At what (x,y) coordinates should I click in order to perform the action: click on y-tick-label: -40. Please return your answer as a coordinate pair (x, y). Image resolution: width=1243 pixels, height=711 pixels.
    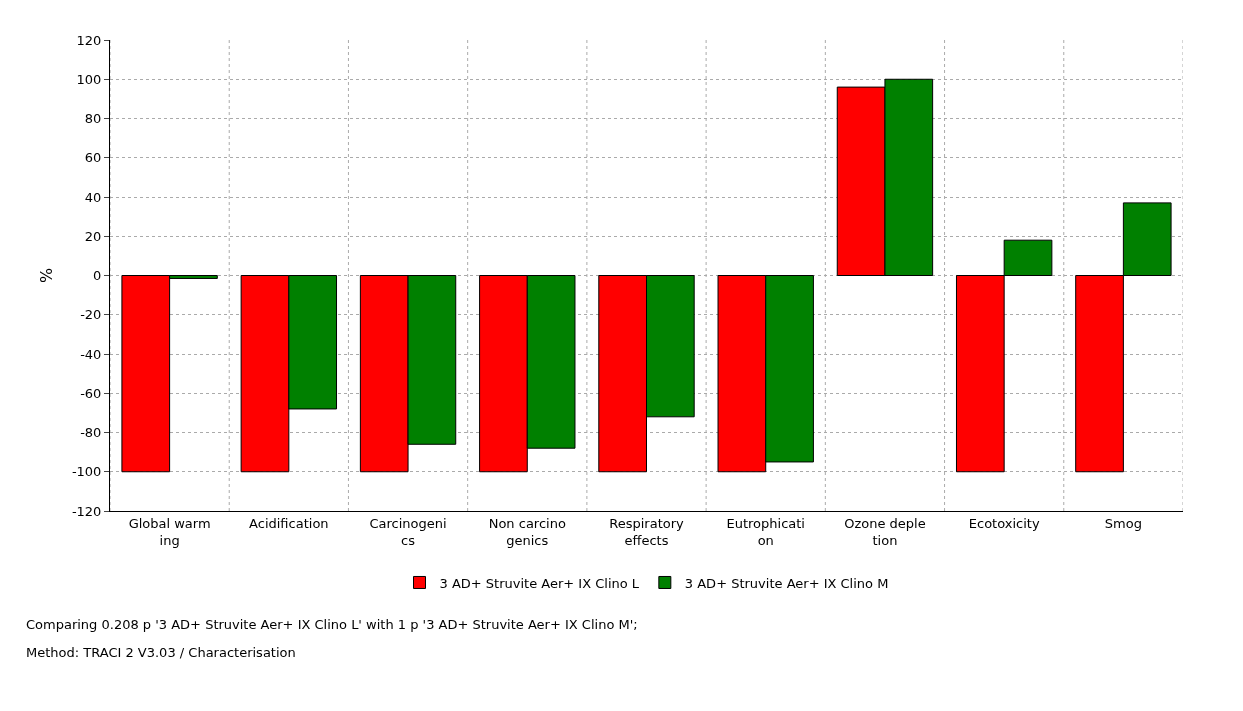
    Looking at the image, I should click on (91, 354).